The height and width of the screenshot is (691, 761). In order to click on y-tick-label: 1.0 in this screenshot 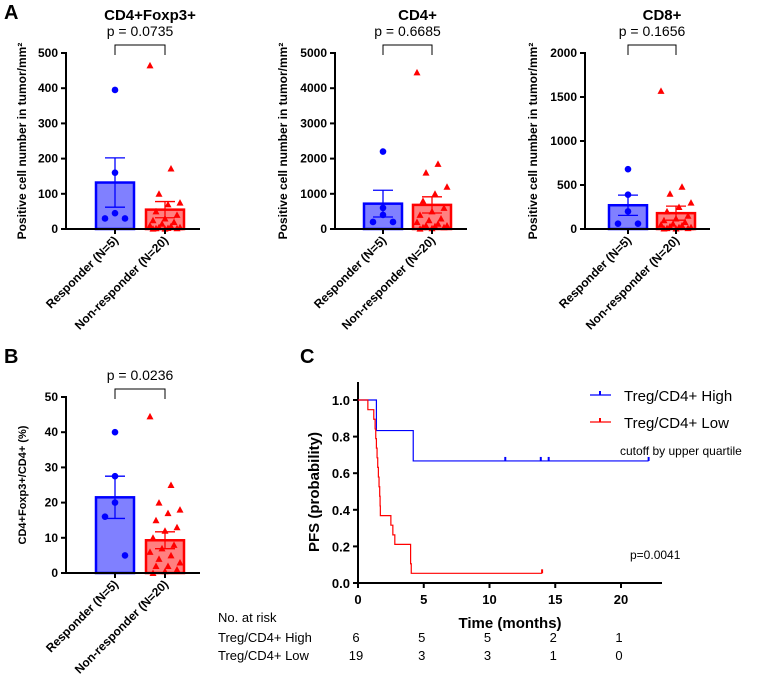, I will do `click(341, 400)`.